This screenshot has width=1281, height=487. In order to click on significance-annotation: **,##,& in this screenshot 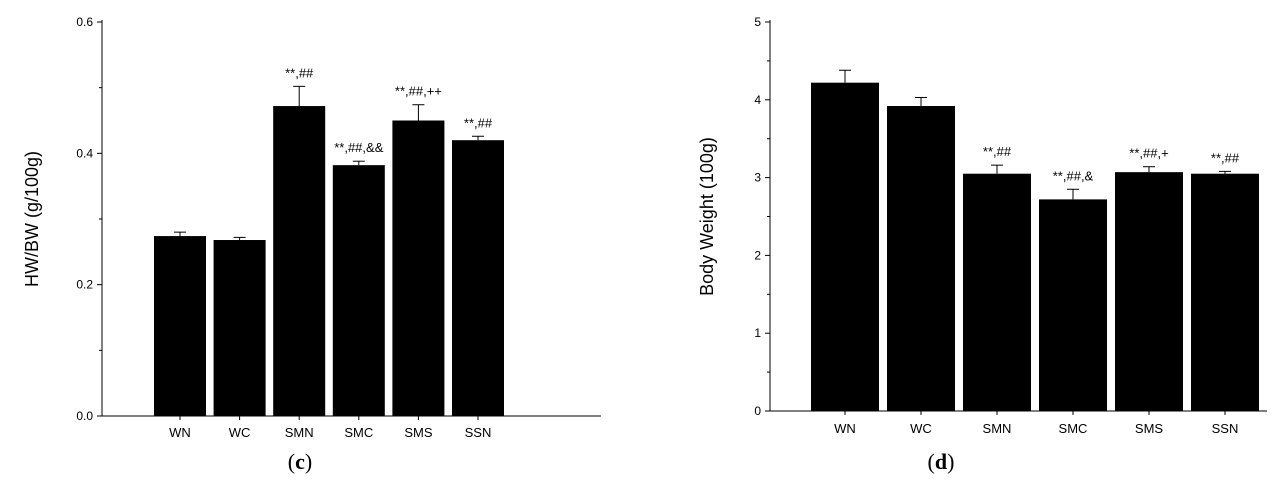, I will do `click(1073, 175)`.